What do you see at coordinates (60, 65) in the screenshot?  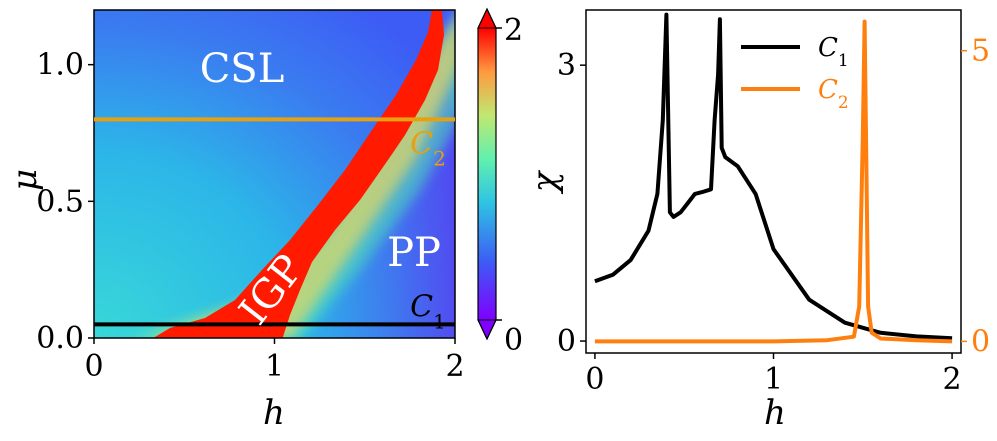 I see `heatmap-y-tick-label: 1.0` at bounding box center [60, 65].